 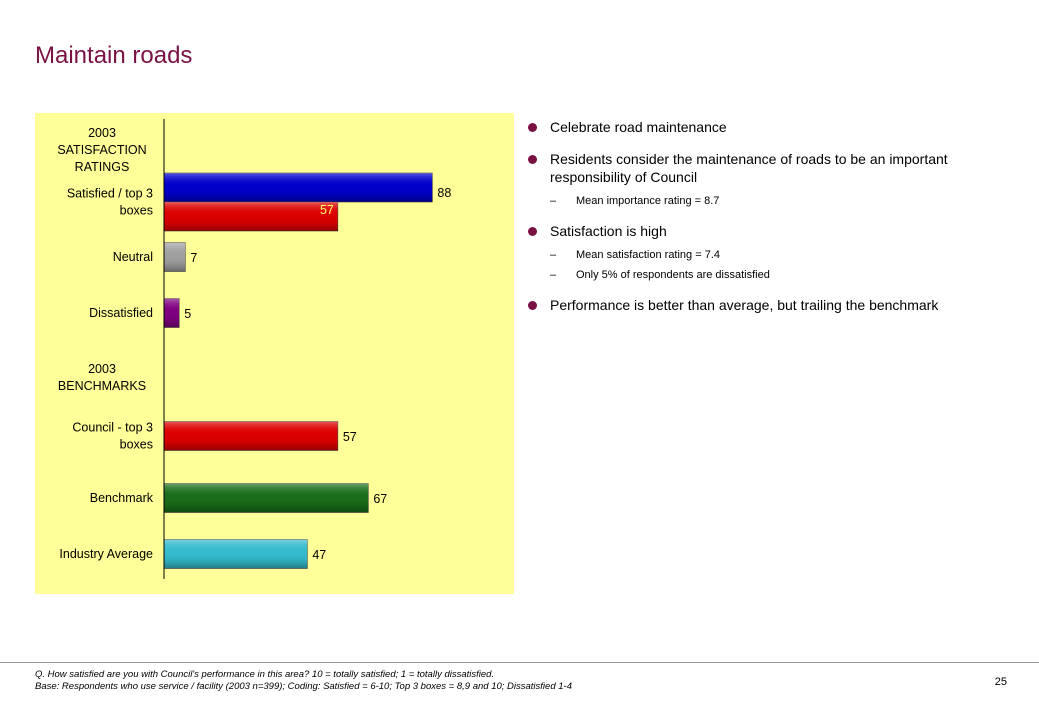 I want to click on data-label: 5, so click(x=187, y=314).